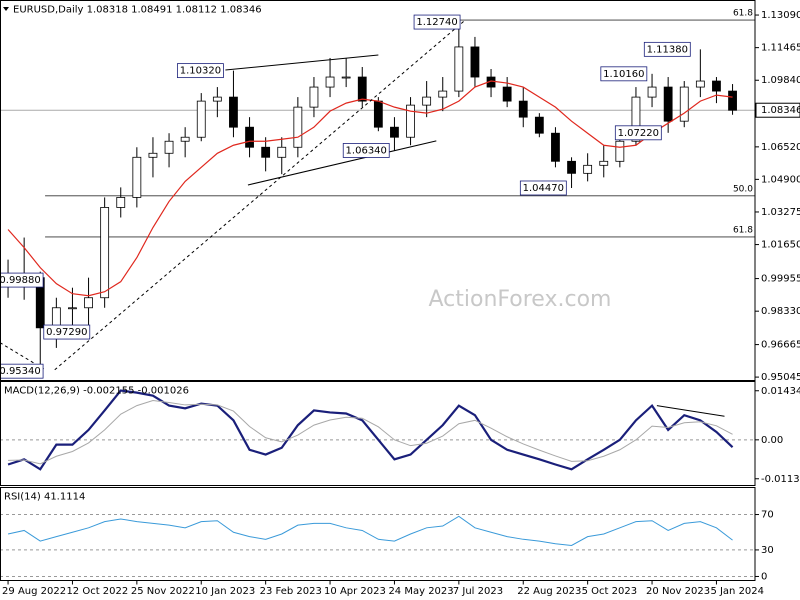  I want to click on last-price-label: 1.08346, so click(780, 110).